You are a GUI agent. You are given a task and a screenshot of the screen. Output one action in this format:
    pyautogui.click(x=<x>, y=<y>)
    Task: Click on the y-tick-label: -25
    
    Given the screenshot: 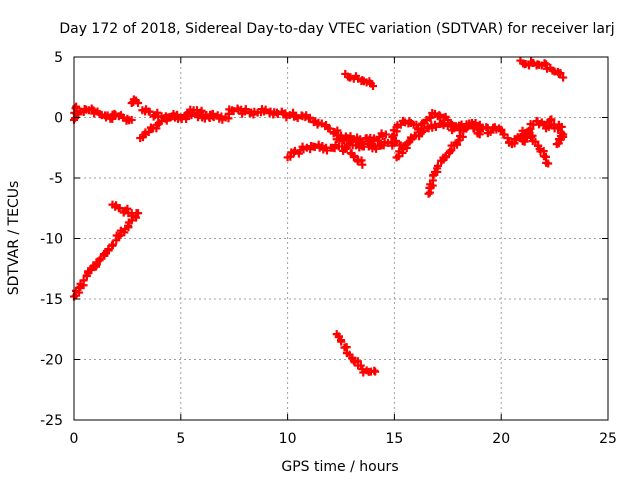 What is the action you would take?
    pyautogui.click(x=51, y=421)
    